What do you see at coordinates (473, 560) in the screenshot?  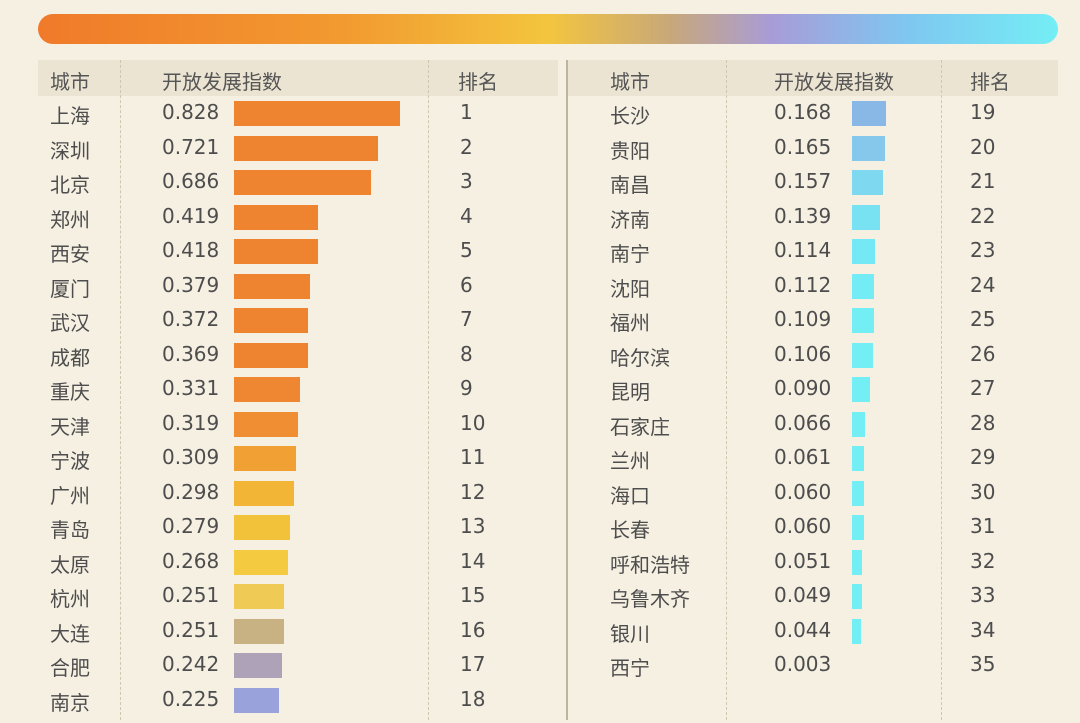 I see `rank-number: 14` at bounding box center [473, 560].